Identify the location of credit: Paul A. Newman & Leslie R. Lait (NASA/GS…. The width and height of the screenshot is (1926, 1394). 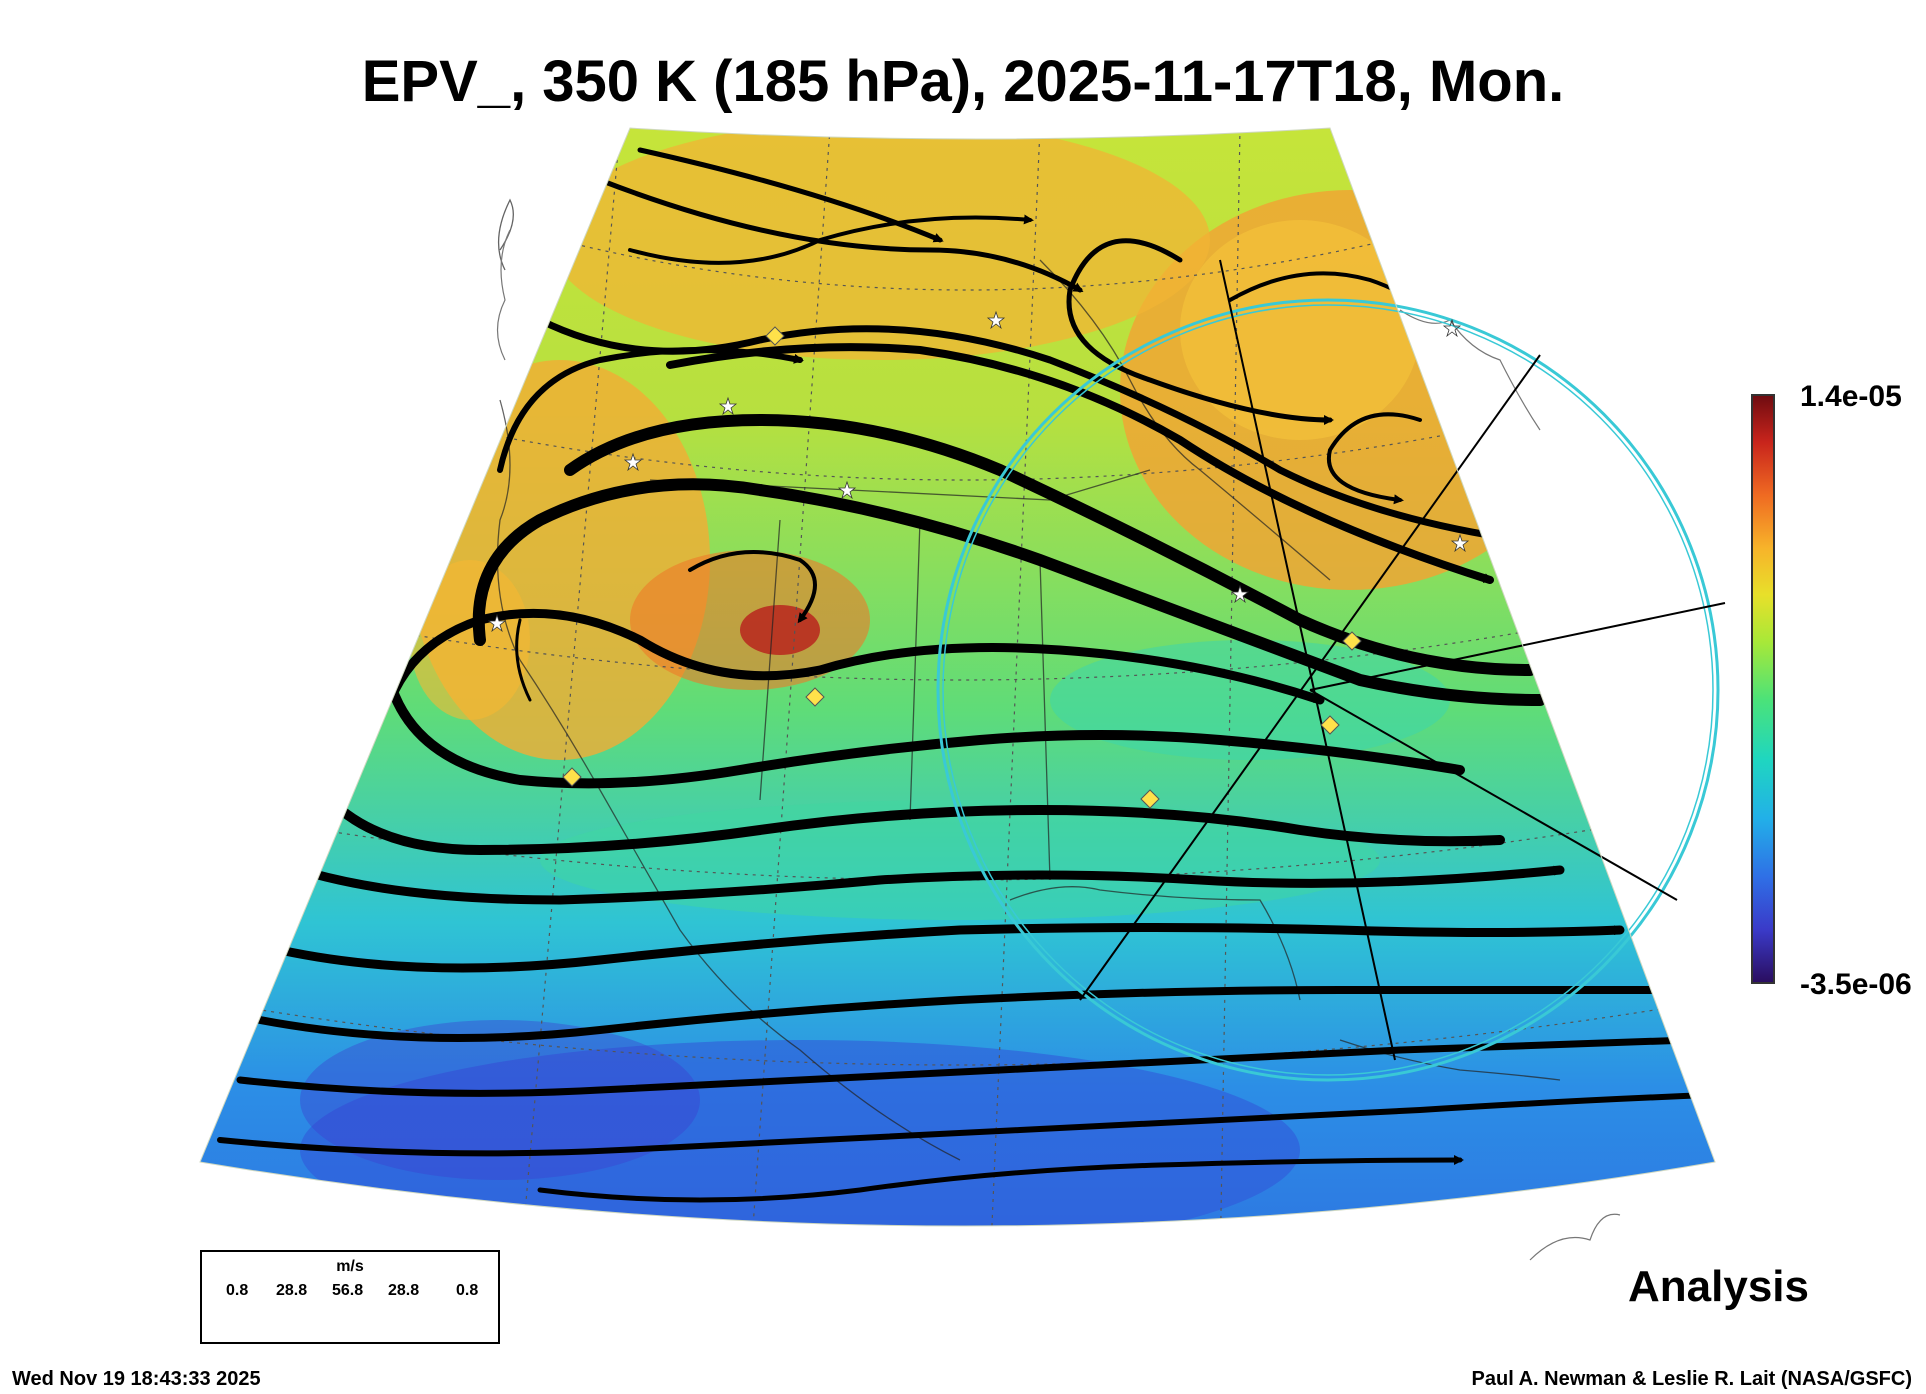
(1691, 1379).